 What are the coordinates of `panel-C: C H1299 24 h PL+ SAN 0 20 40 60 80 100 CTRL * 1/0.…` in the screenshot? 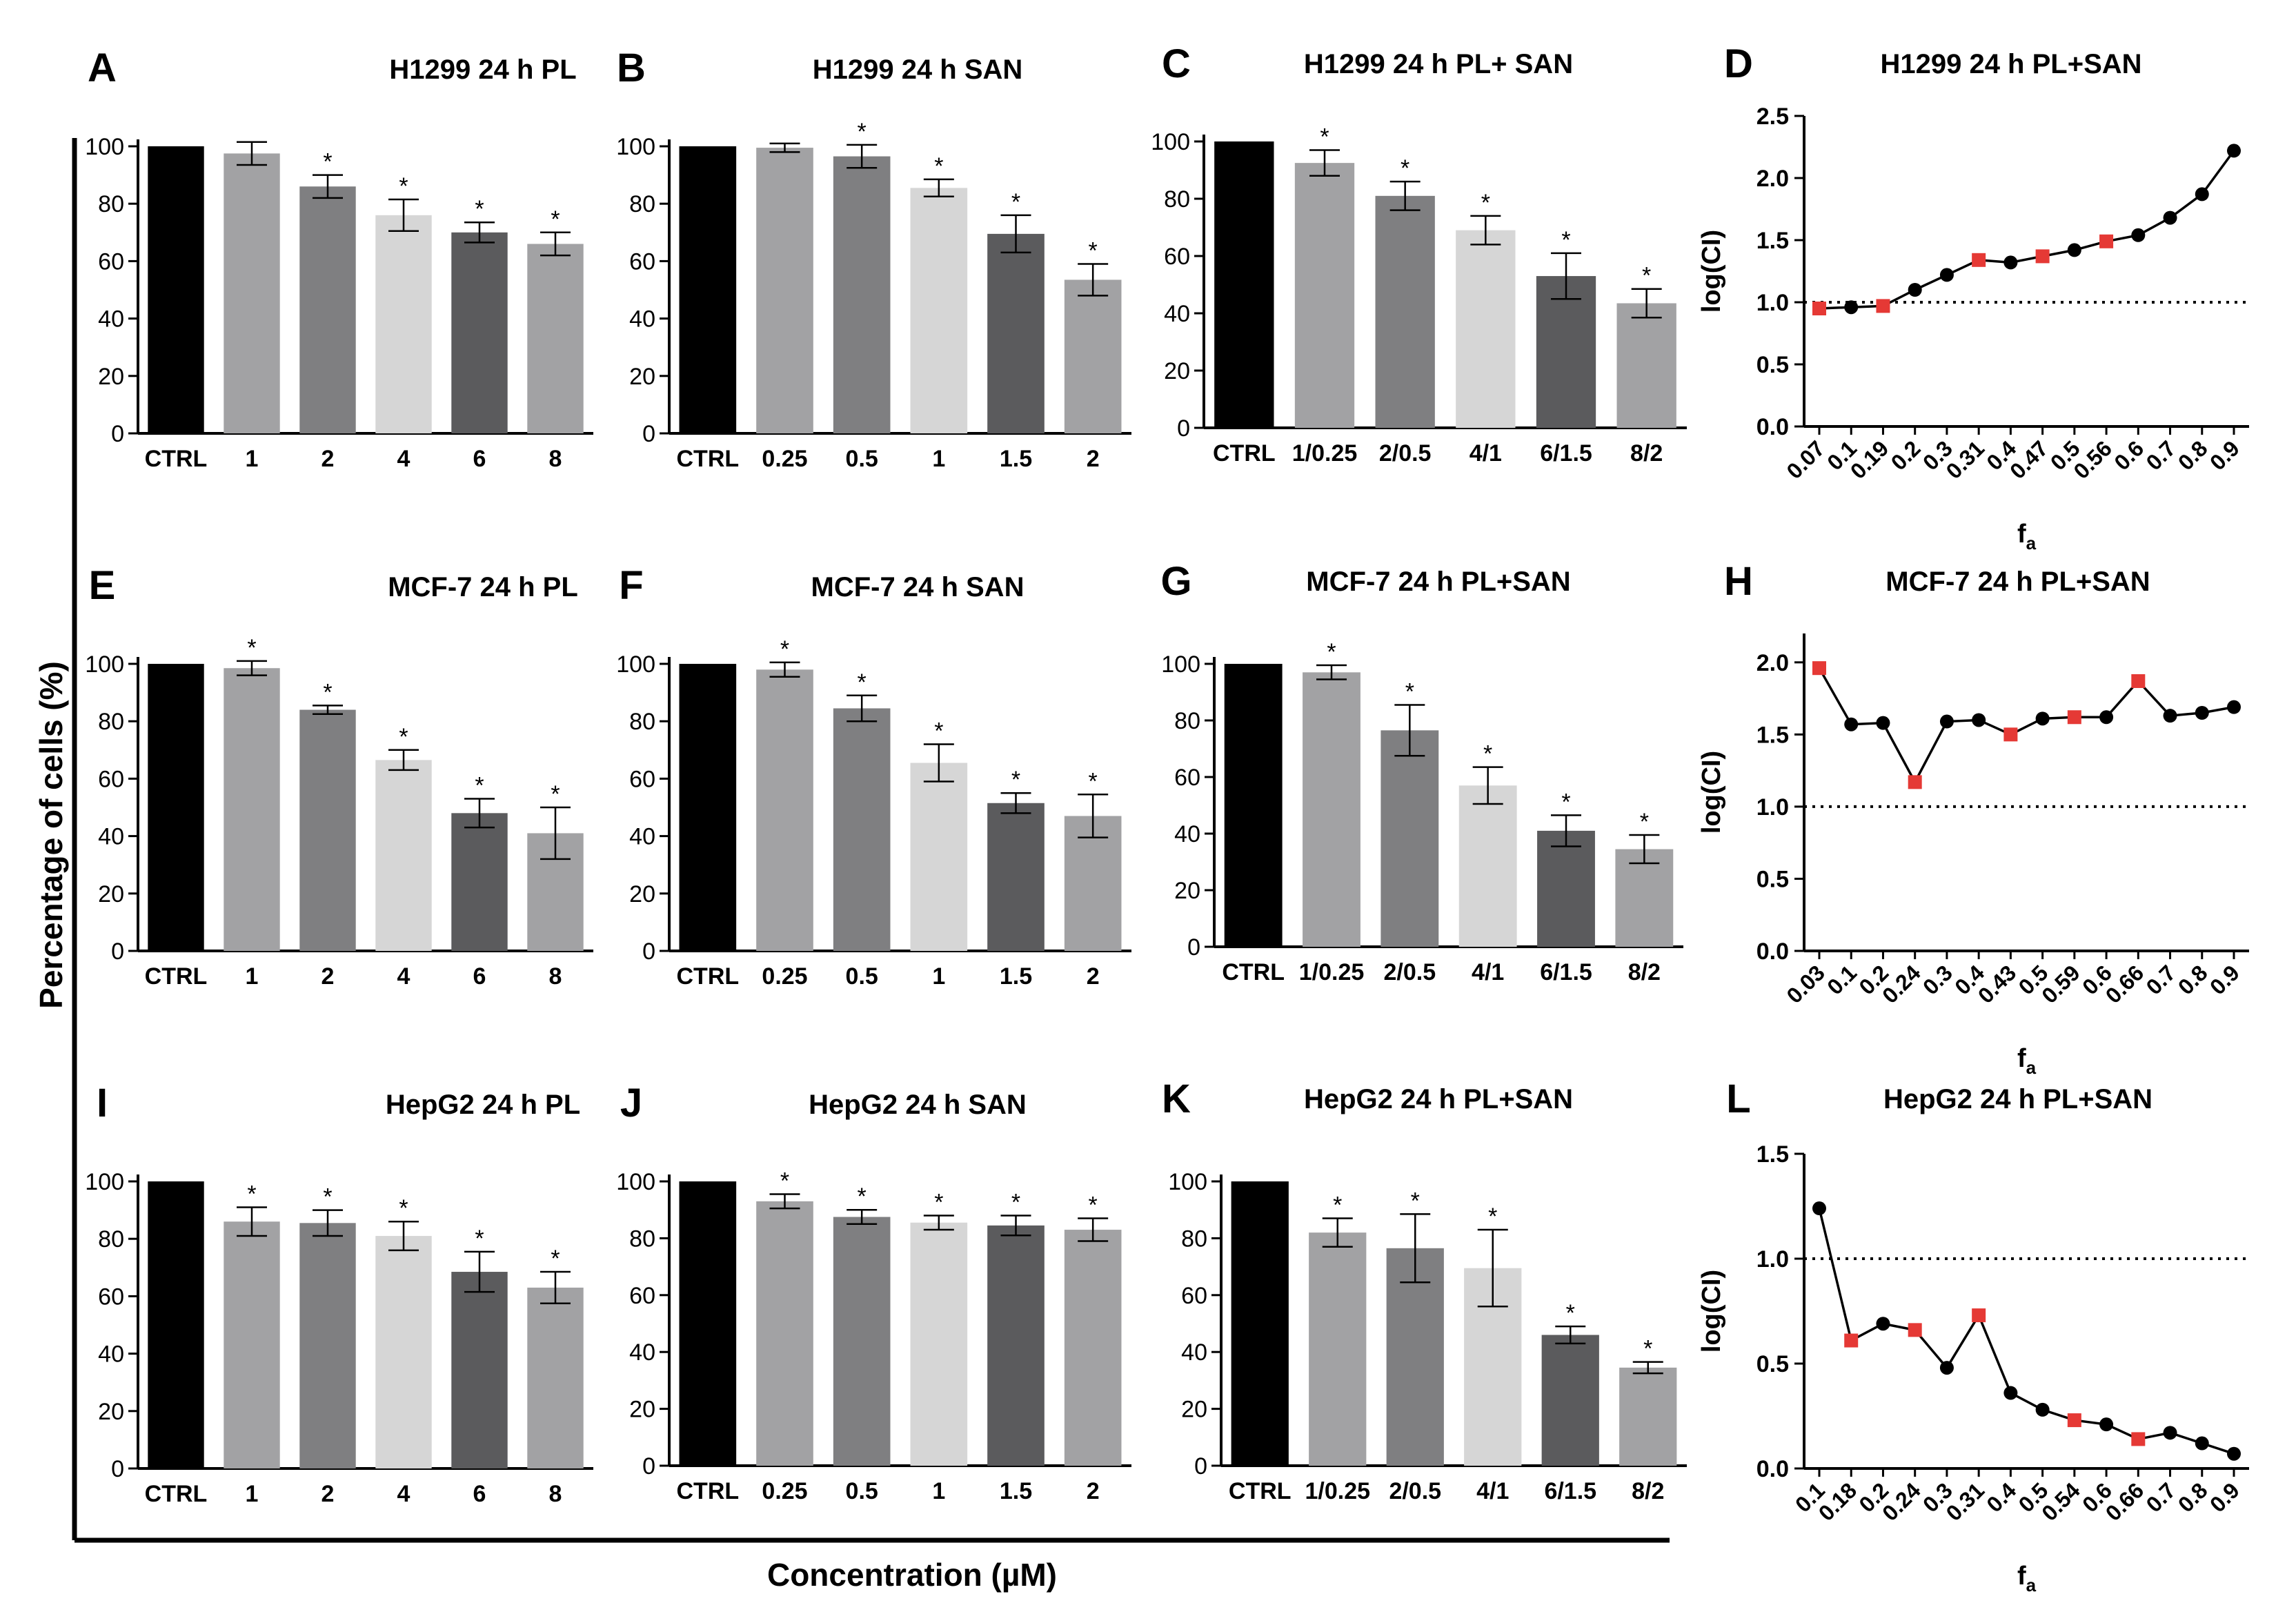 It's located at (1419, 253).